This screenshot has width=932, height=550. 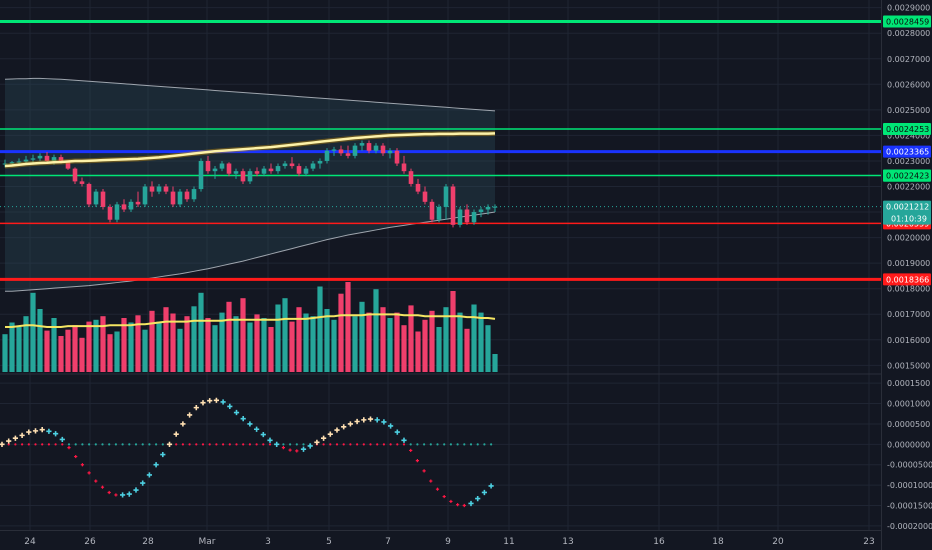 I want to click on price-tick-label: 0.0028000, so click(x=908, y=33).